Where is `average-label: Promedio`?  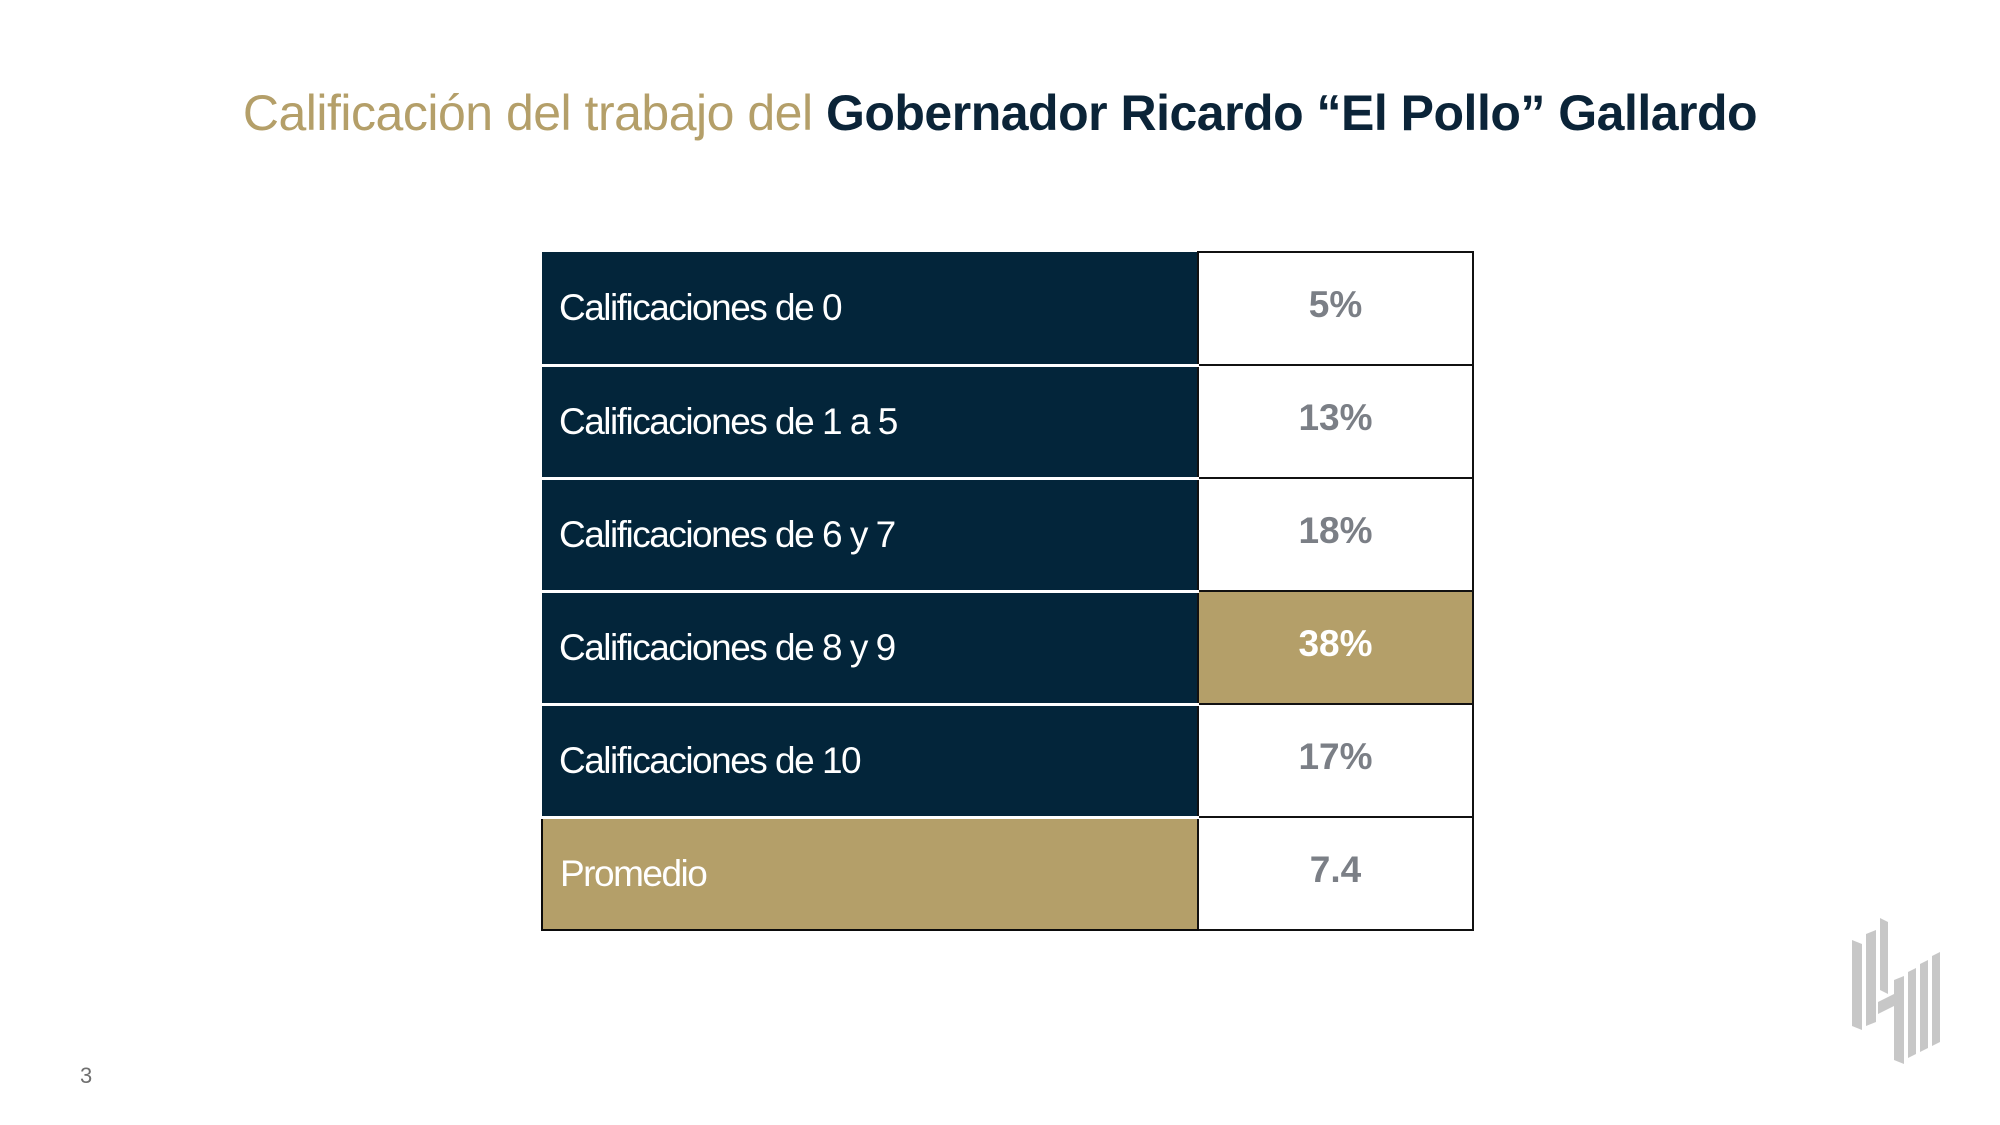 average-label: Promedio is located at coordinates (869, 874).